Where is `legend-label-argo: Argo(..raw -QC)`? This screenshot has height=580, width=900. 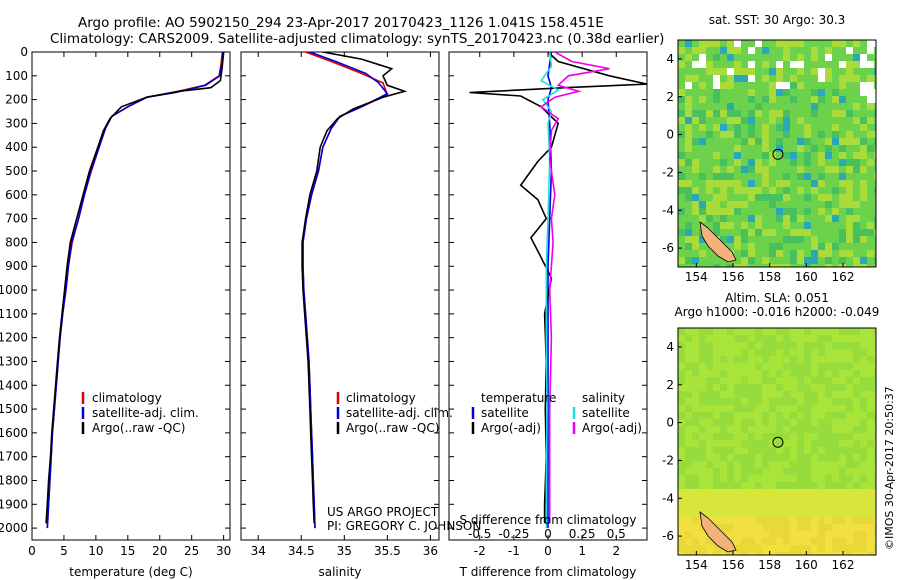 legend-label-argo: Argo(..raw -QC) is located at coordinates (138, 428).